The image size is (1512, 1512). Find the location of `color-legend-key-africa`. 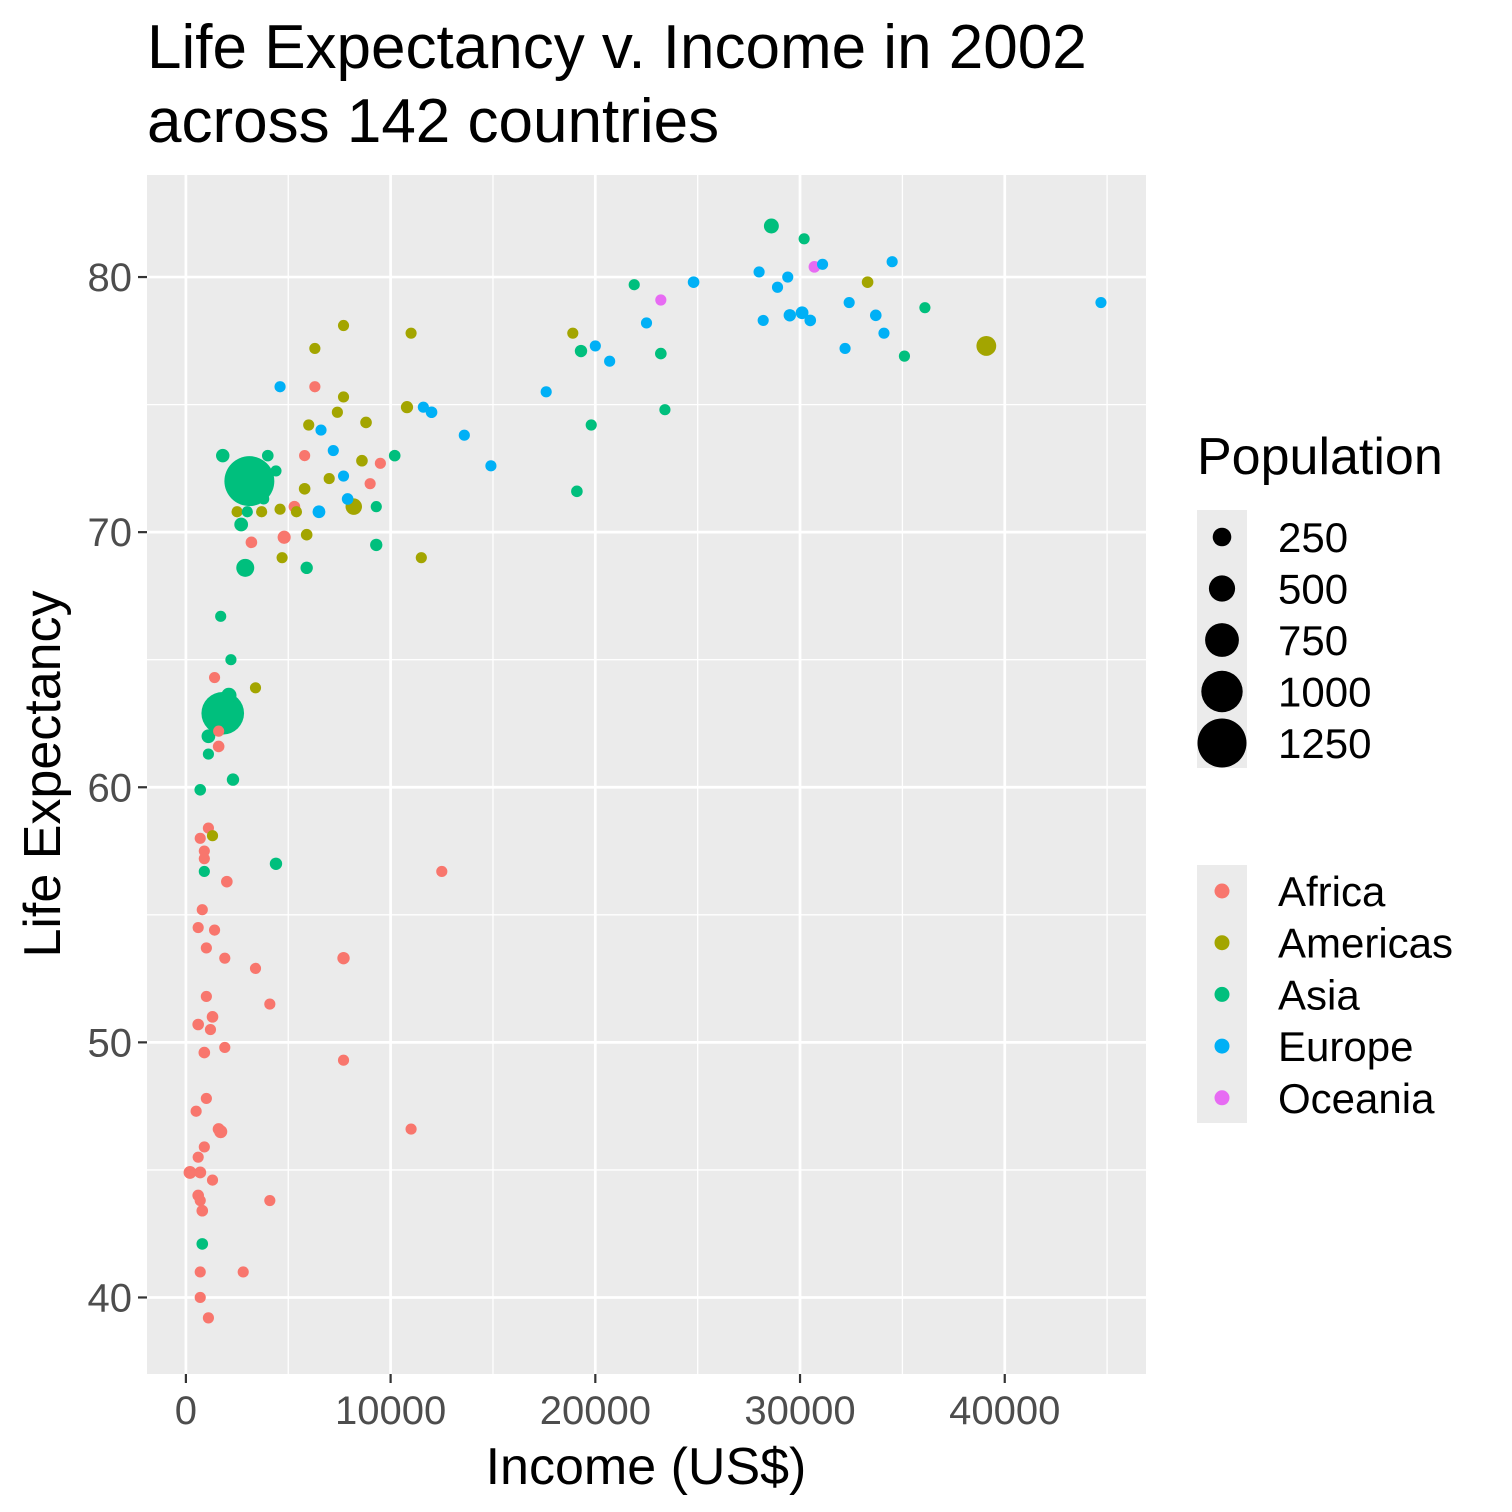

color-legend-key-africa is located at coordinates (1222, 891).